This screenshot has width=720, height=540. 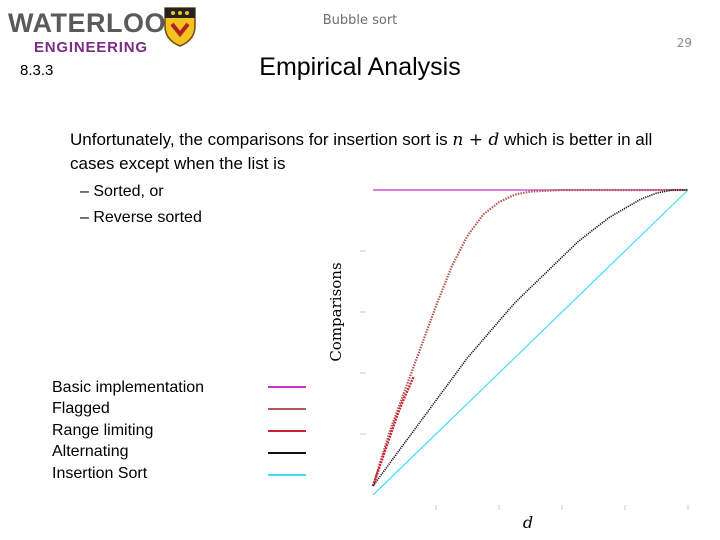 I want to click on legend-label-basic: Basic implementation, so click(x=128, y=387).